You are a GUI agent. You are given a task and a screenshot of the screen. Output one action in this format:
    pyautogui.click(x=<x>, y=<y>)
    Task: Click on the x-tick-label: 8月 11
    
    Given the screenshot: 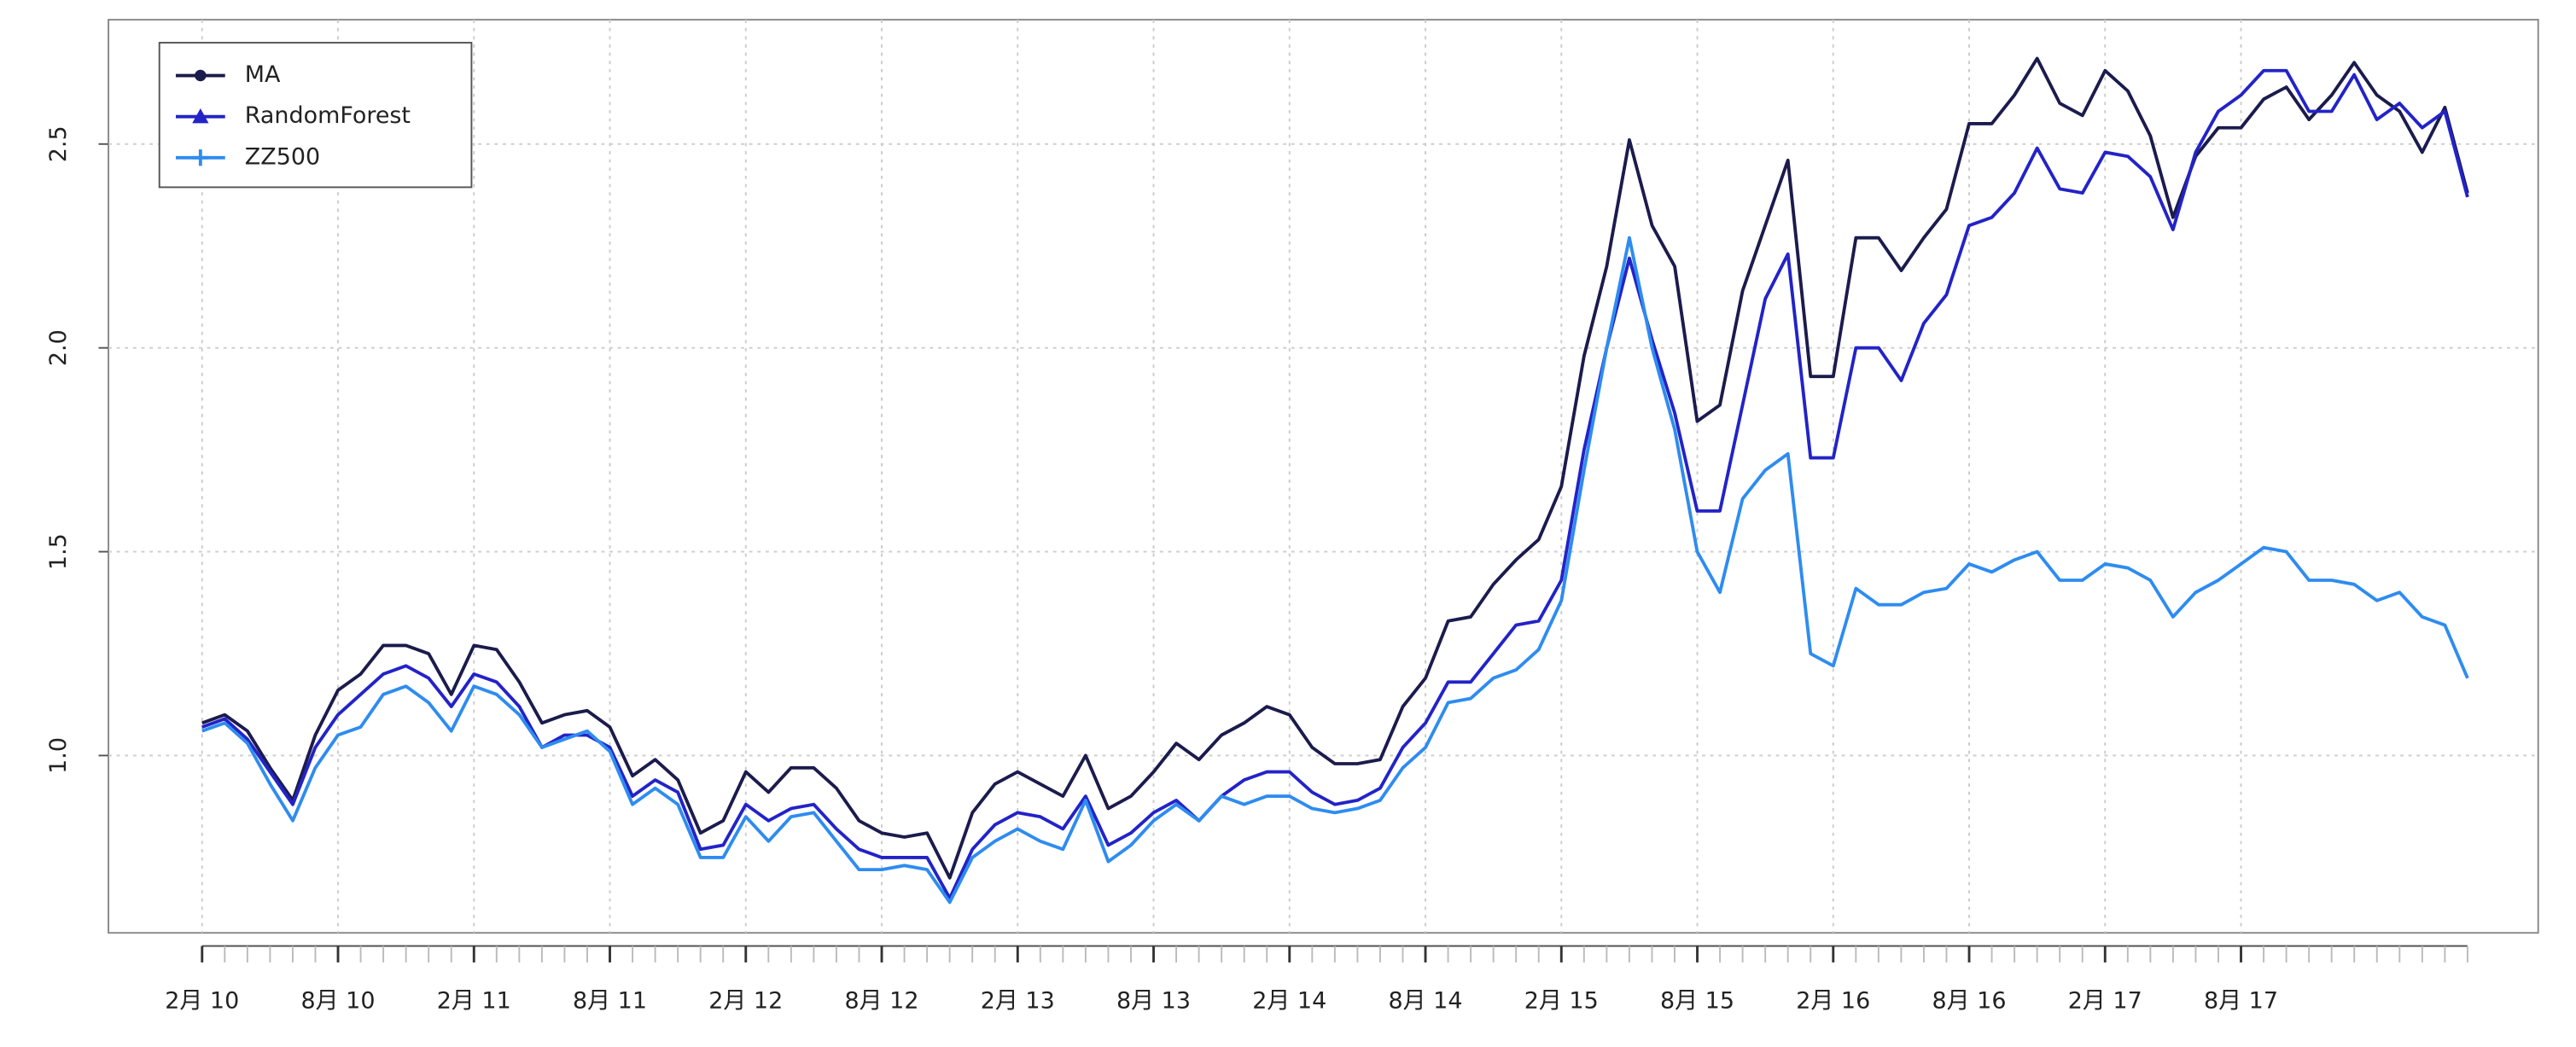 What is the action you would take?
    pyautogui.click(x=610, y=1002)
    